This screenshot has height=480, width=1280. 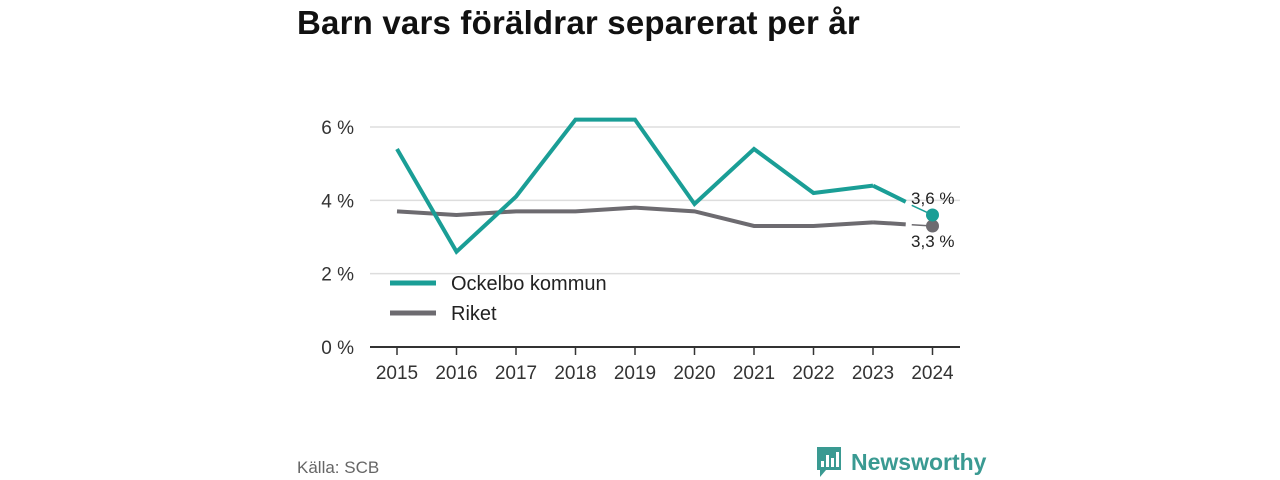 I want to click on newsworthy-logo: Newsworthy, so click(x=900, y=462).